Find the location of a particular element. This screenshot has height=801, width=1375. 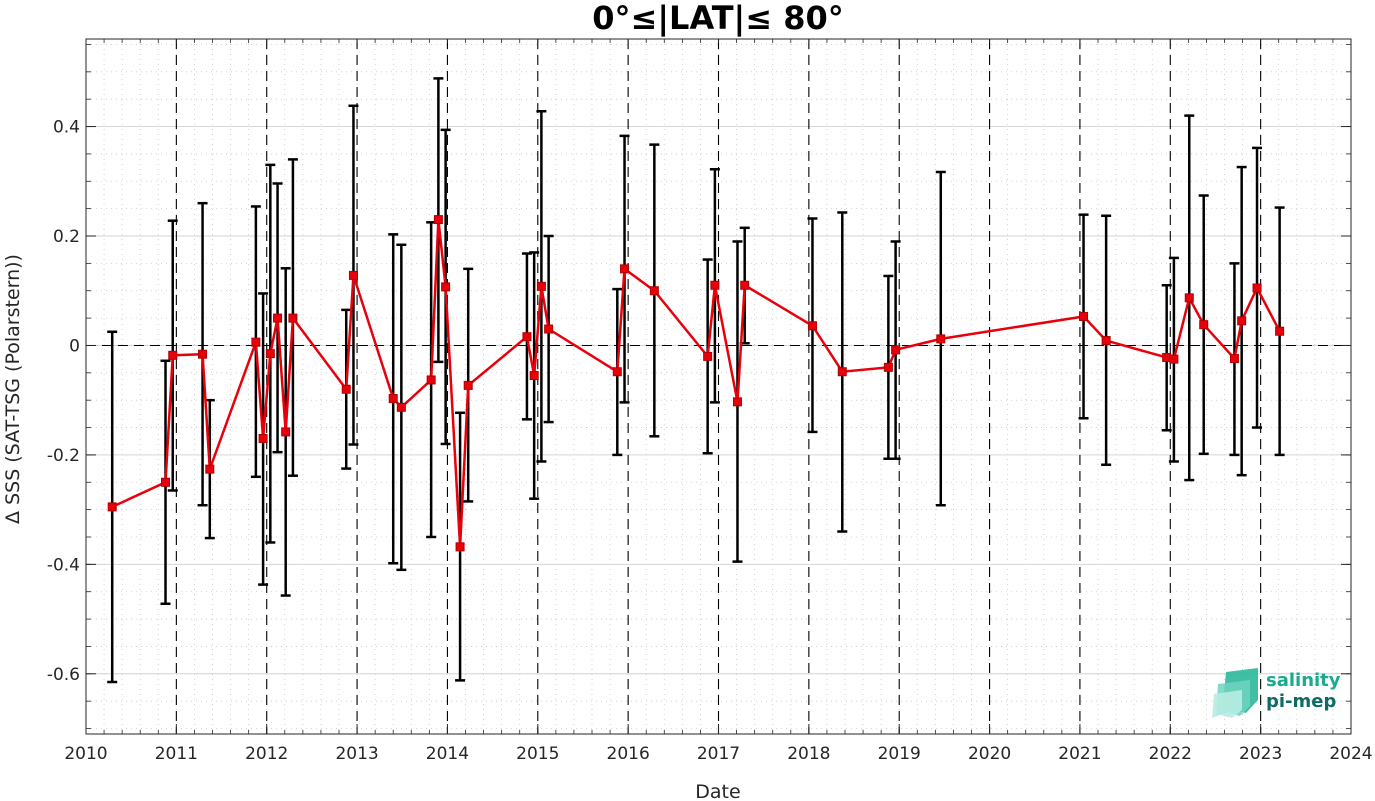

x-tick-label: 2016 is located at coordinates (628, 754).